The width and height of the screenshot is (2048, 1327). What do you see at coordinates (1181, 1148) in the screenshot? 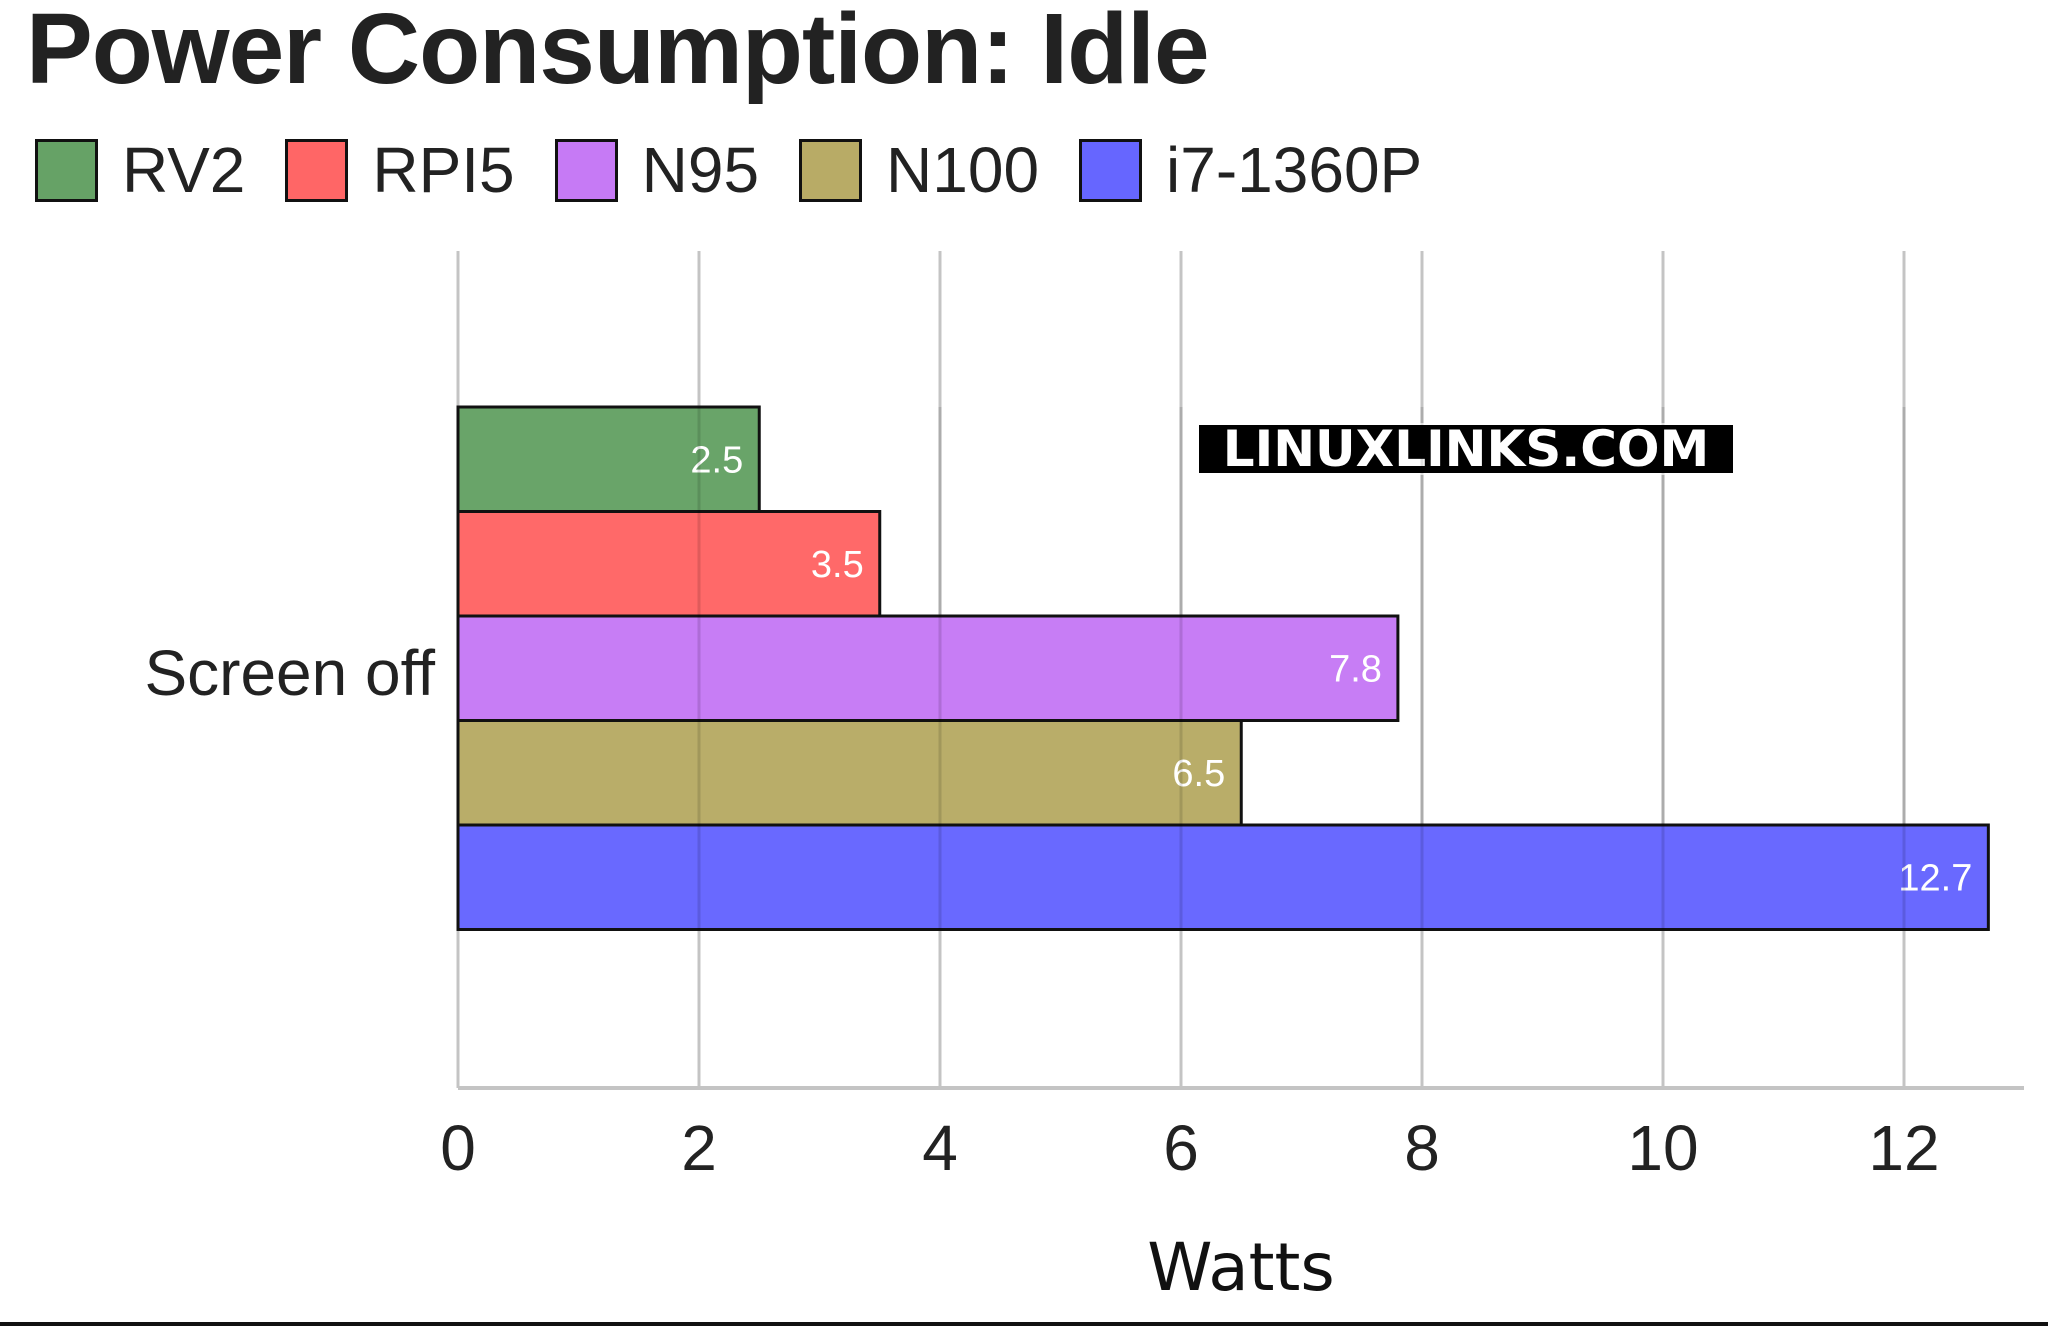
I see `x-tick-label: 6` at bounding box center [1181, 1148].